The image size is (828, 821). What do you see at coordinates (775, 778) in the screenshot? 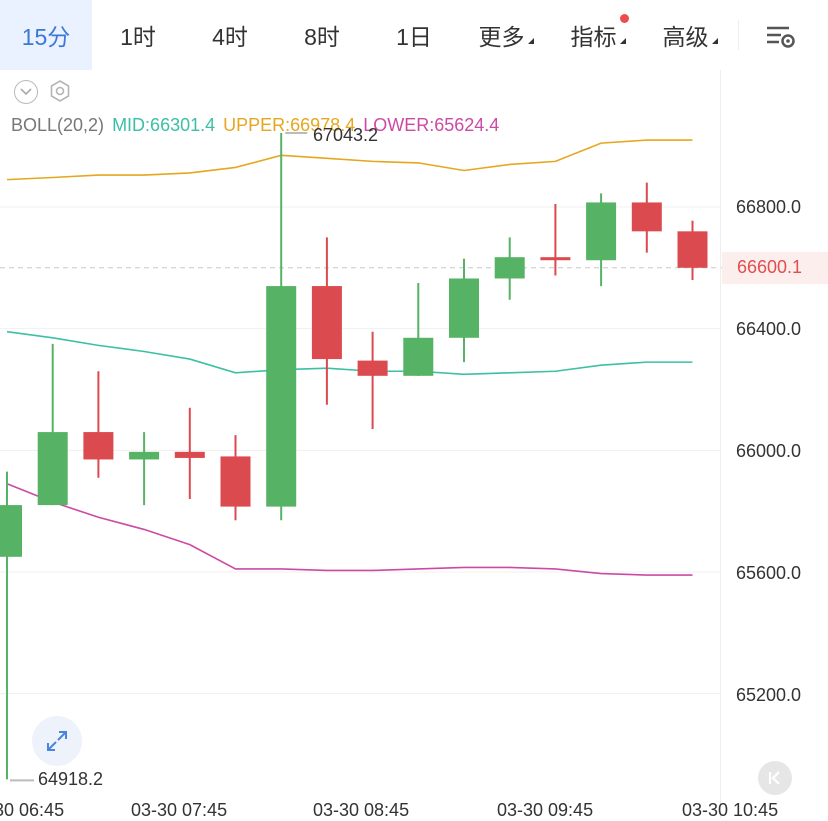
I see `collapse-icon` at bounding box center [775, 778].